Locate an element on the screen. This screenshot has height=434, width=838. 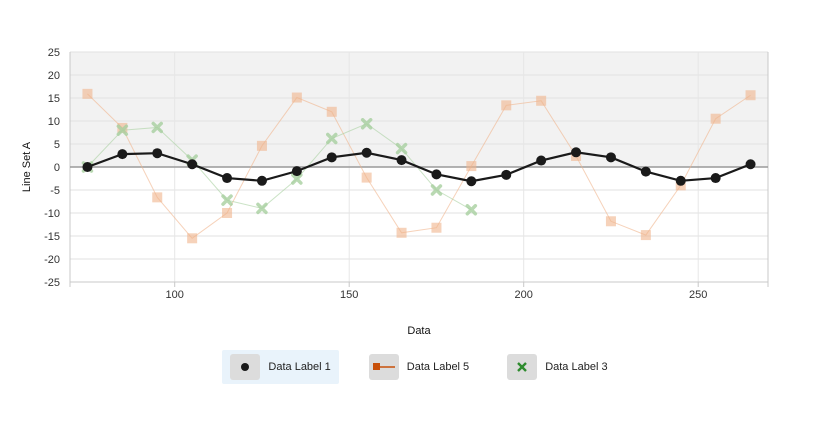
y-tick-label: 20 is located at coordinates (54, 76).